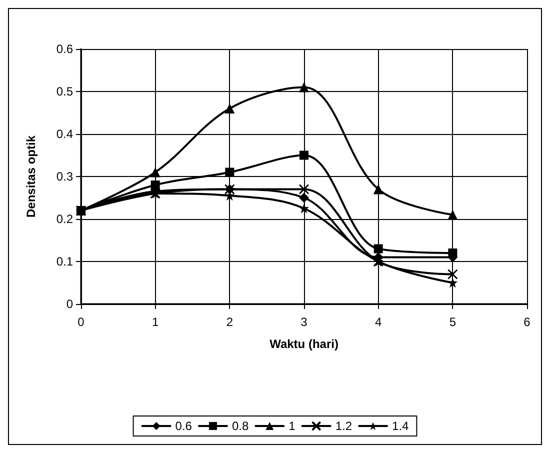  I want to click on x-tick-label: 6, so click(527, 322).